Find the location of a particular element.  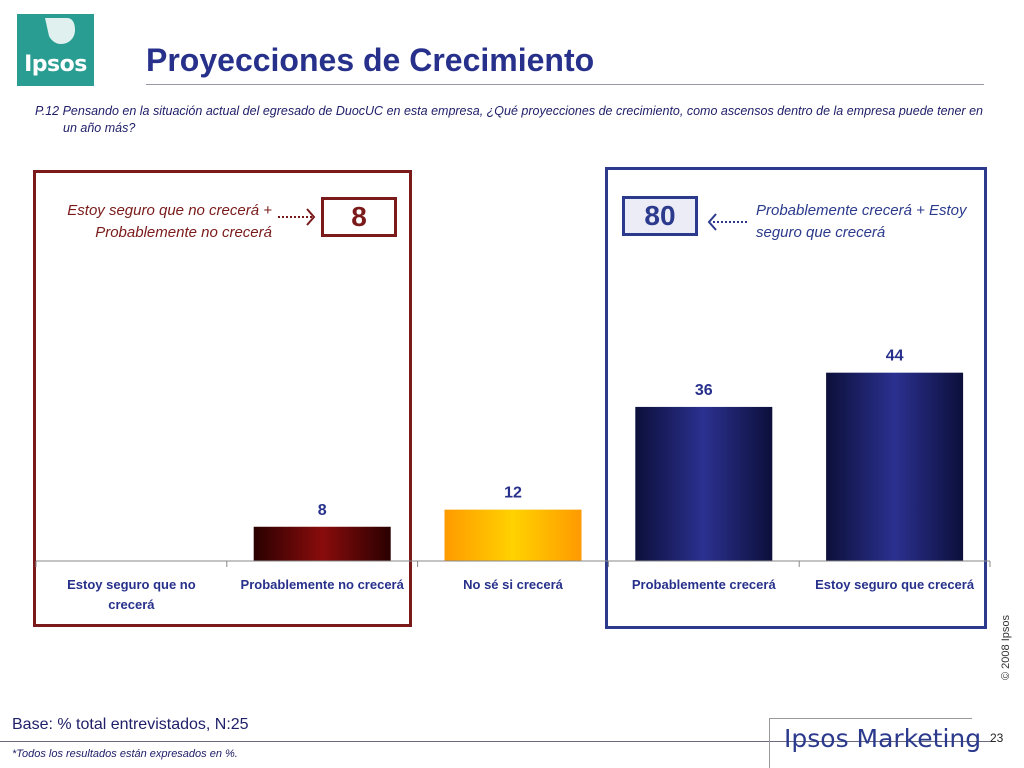

ipsos-logo: Ipsos is located at coordinates (55, 50).